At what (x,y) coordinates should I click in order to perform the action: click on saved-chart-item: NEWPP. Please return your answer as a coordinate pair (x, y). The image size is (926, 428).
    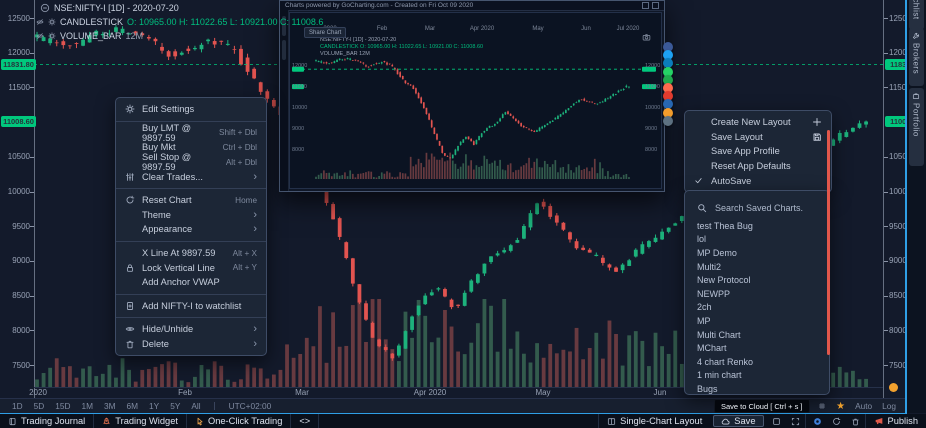
    Looking at the image, I should click on (714, 293).